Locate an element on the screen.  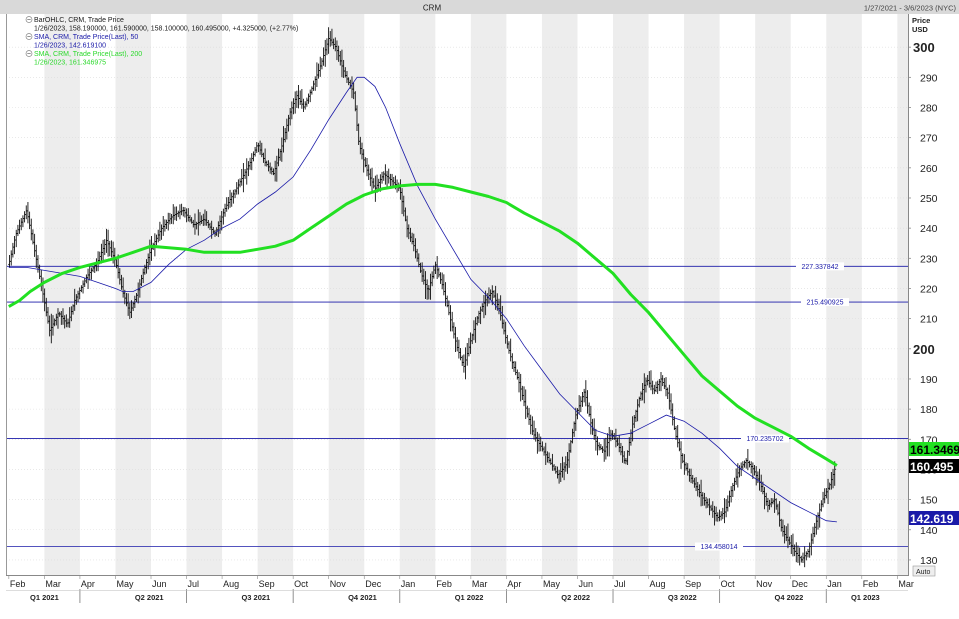
level-label: 134.458014 is located at coordinates (719, 547).